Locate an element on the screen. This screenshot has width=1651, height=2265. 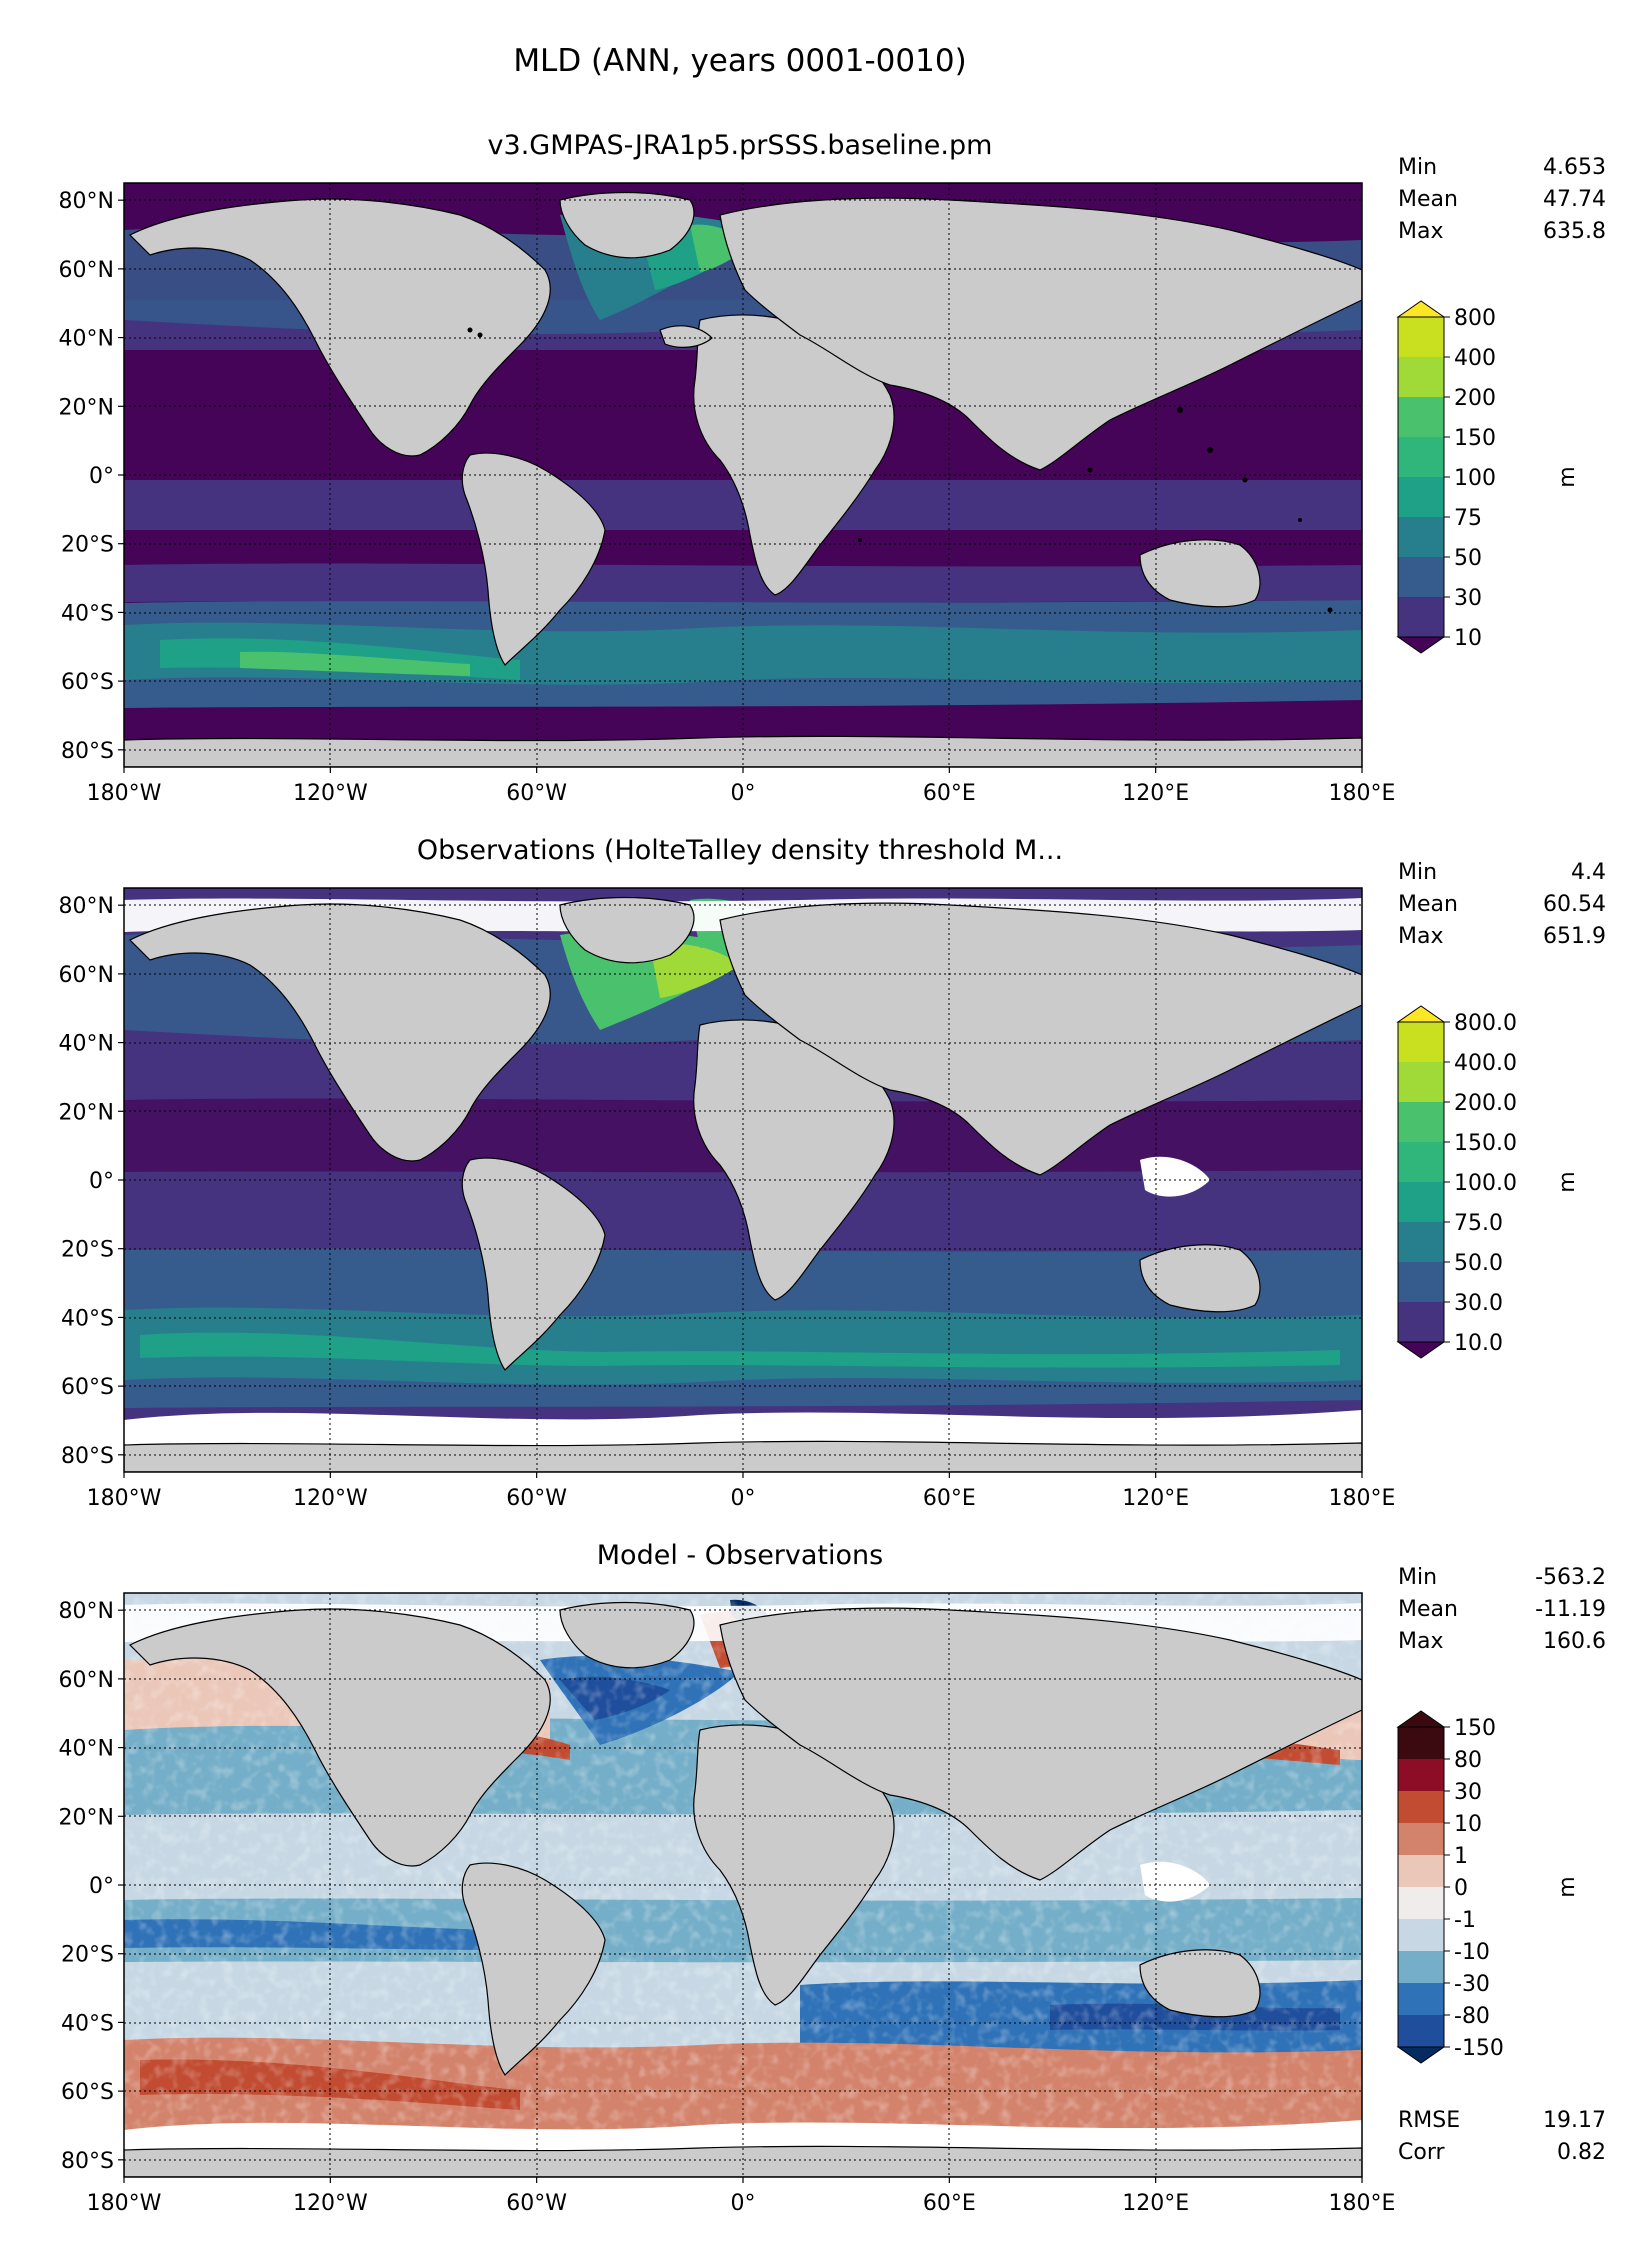
lat-tick-label: 20°S is located at coordinates (87, 545).